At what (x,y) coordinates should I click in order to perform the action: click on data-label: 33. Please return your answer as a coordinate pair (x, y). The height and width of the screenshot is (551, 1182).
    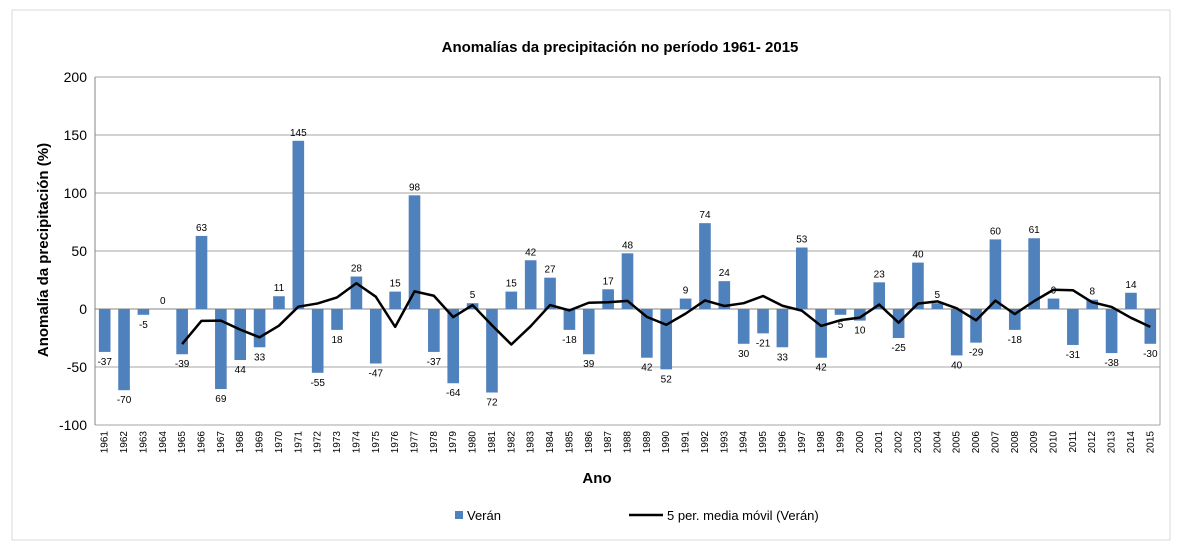
    Looking at the image, I should click on (783, 357).